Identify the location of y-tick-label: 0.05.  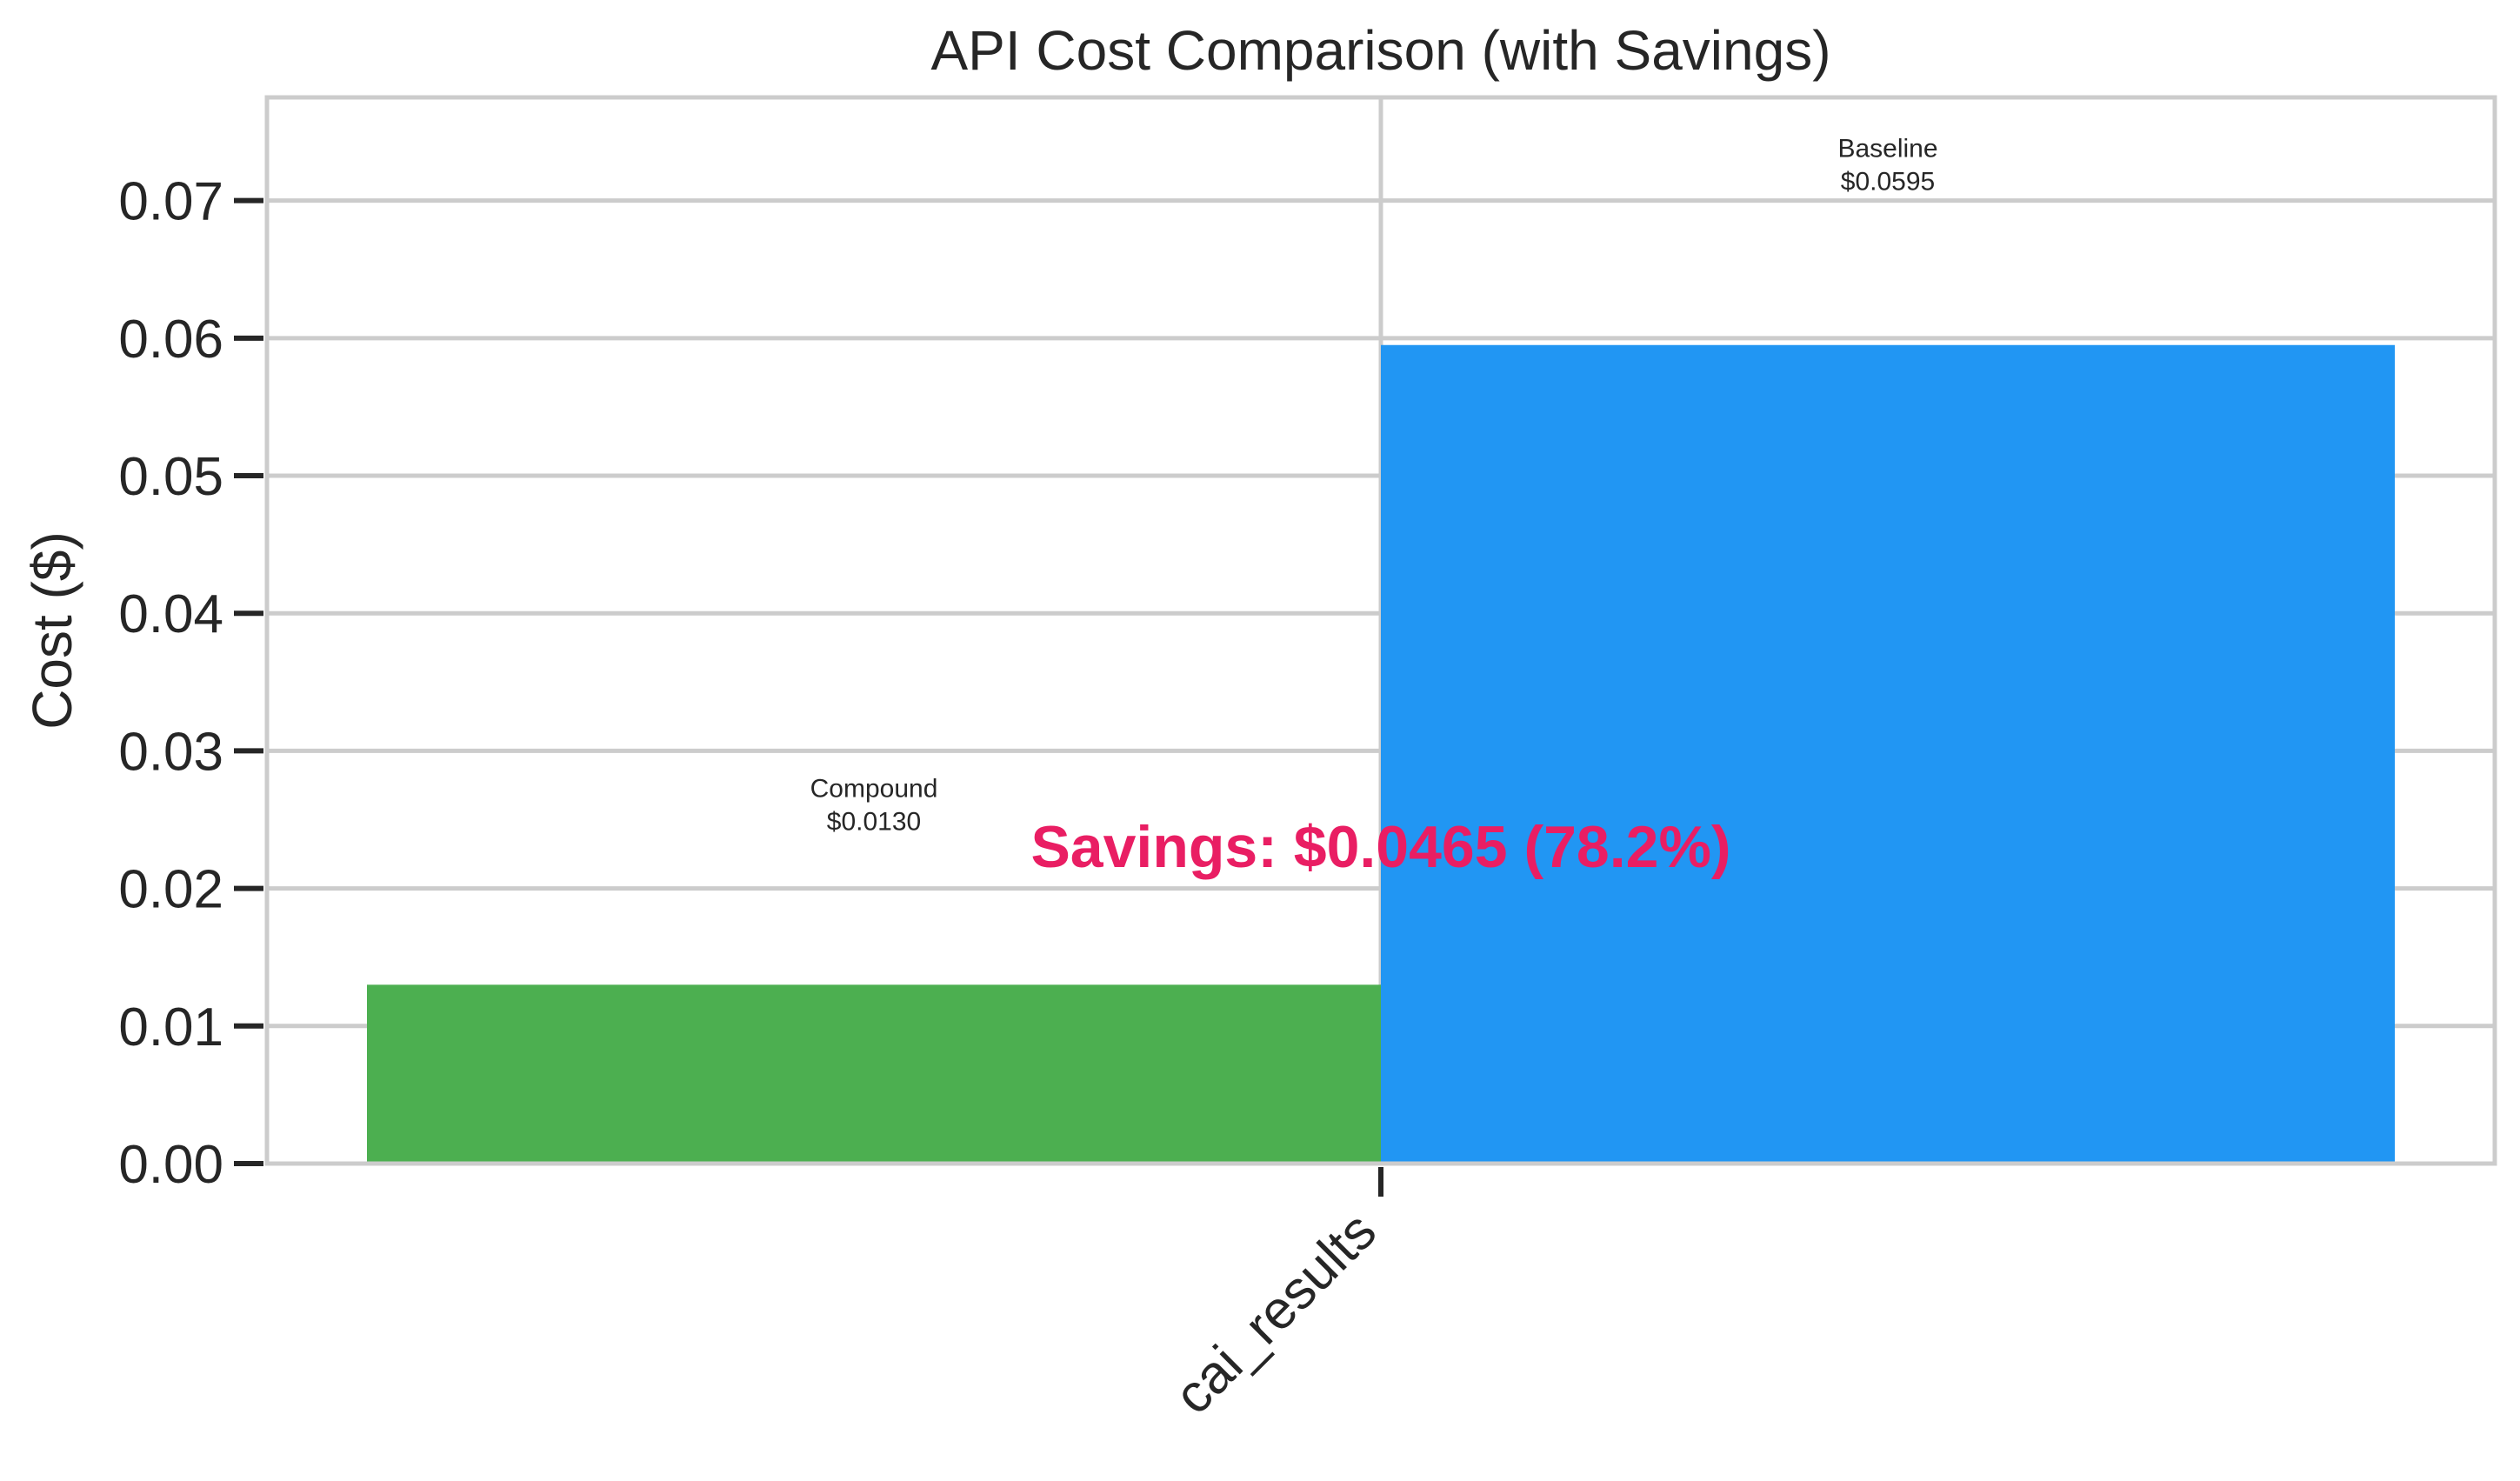
(170, 477).